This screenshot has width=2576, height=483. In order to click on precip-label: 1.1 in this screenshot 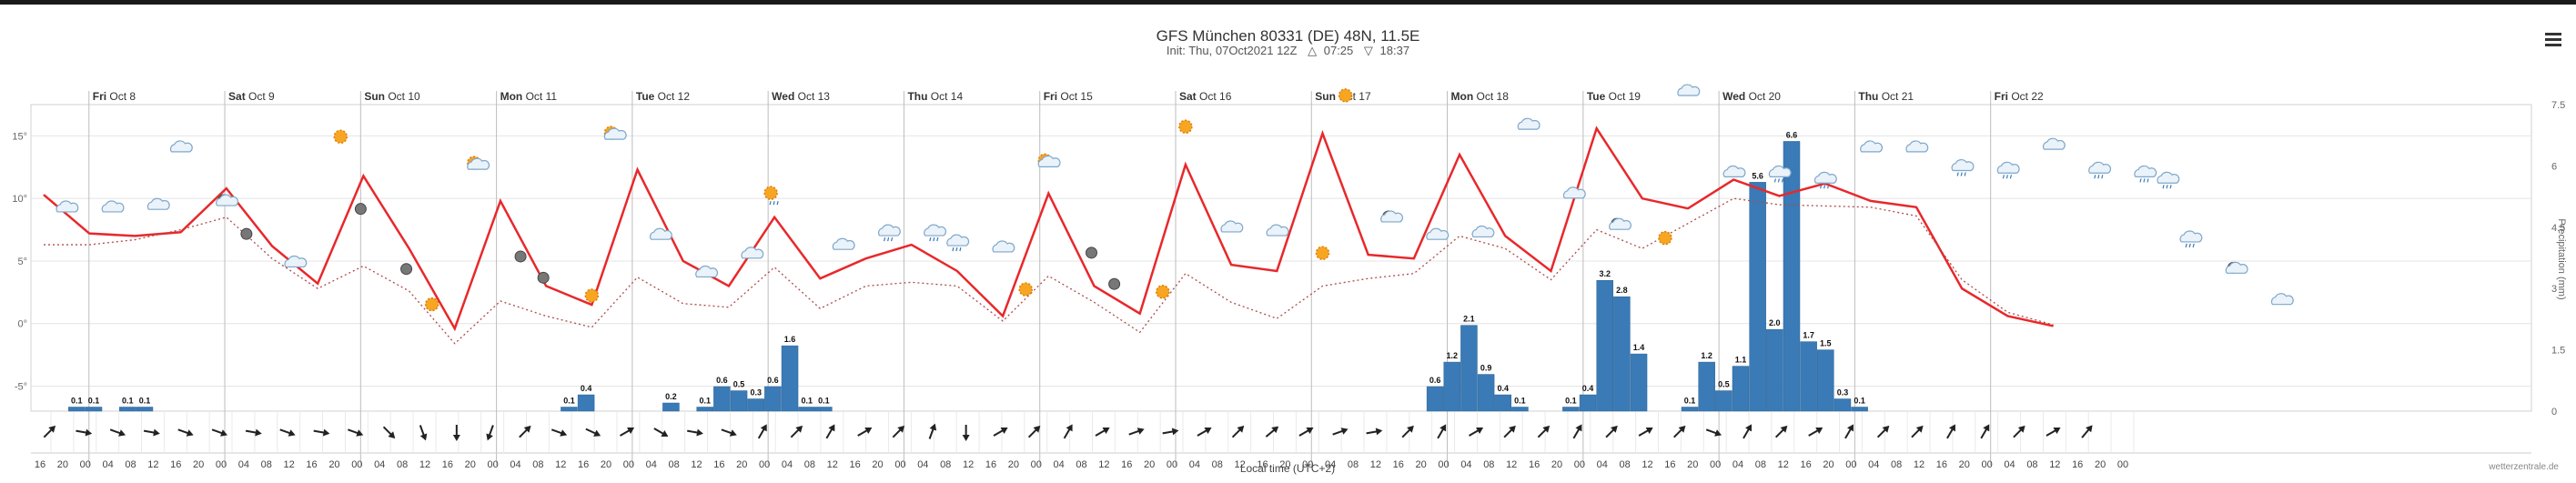, I will do `click(1741, 360)`.